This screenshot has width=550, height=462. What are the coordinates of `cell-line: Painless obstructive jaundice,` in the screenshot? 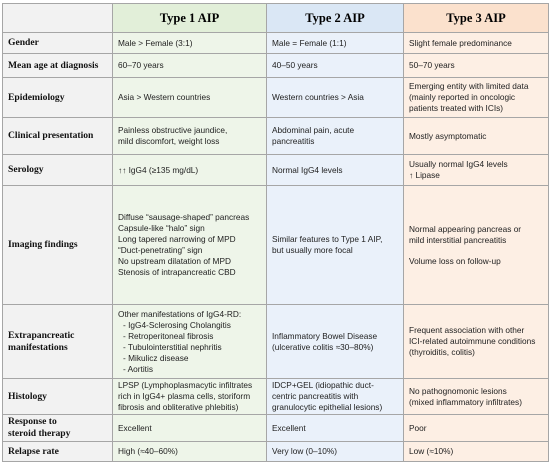 It's located at (173, 130).